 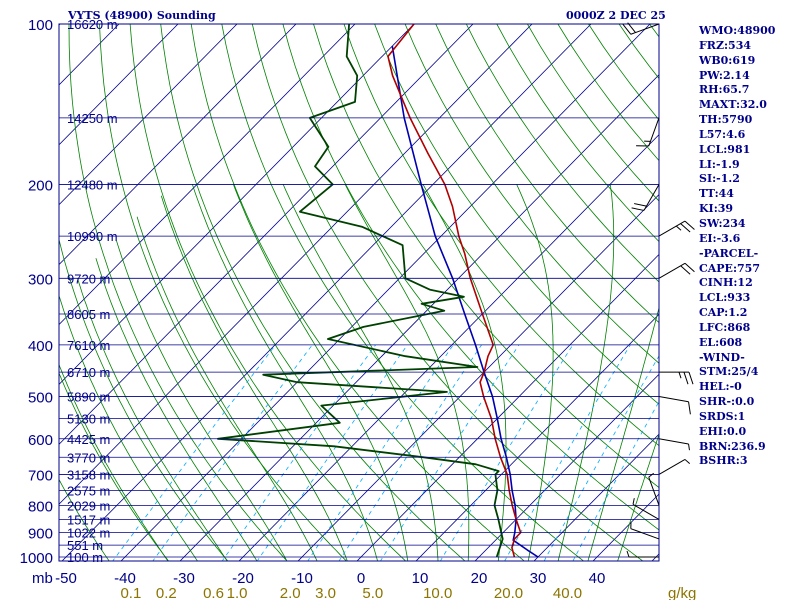 I want to click on pressure-tick-label: 300, so click(x=40, y=279).